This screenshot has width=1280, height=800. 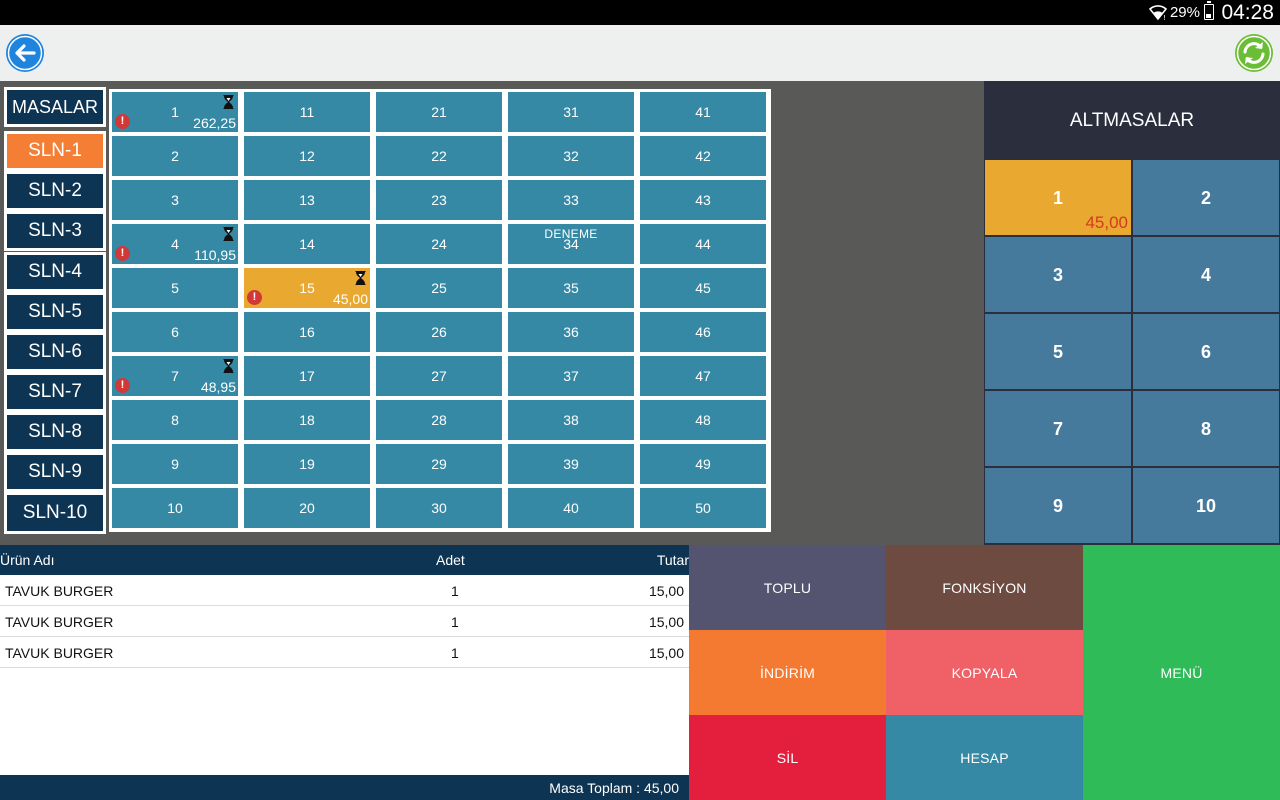 I want to click on table-38-button: 38, so click(x=571, y=420).